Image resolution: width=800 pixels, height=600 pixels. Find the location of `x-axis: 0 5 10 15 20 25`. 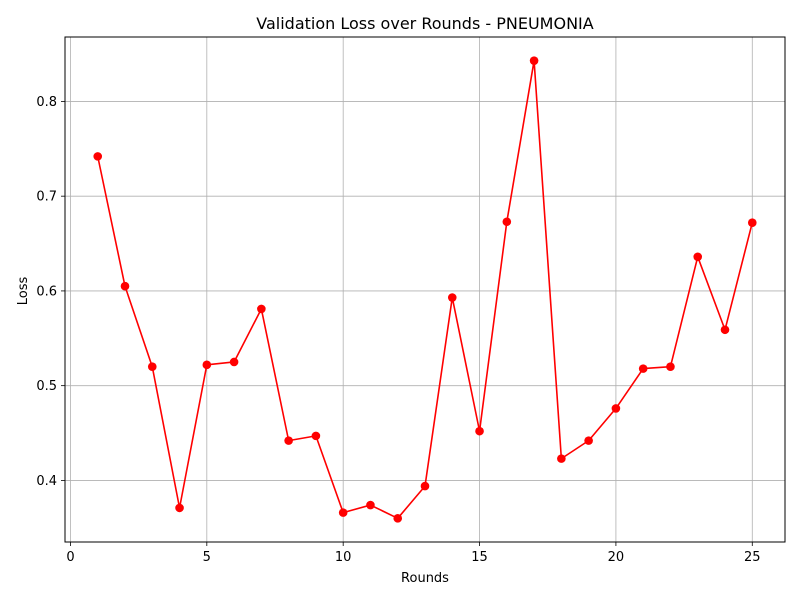

x-axis: 0 5 10 15 20 25 is located at coordinates (413, 553).